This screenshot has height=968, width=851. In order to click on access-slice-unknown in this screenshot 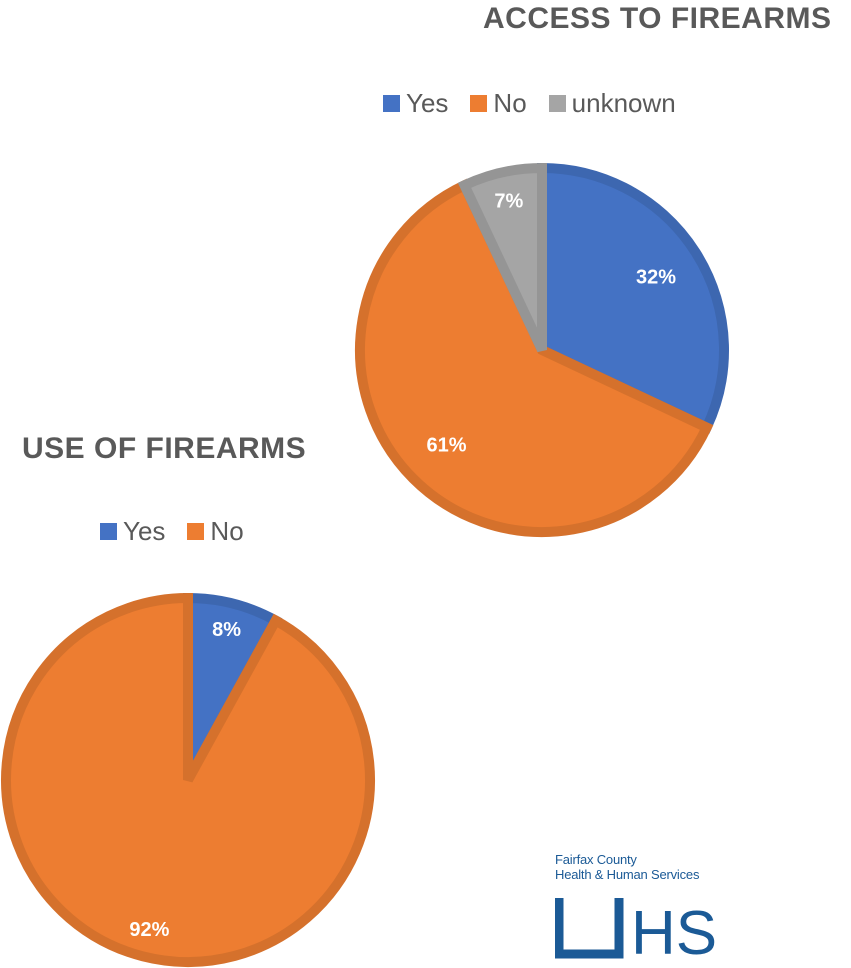, I will do `click(502, 257)`.